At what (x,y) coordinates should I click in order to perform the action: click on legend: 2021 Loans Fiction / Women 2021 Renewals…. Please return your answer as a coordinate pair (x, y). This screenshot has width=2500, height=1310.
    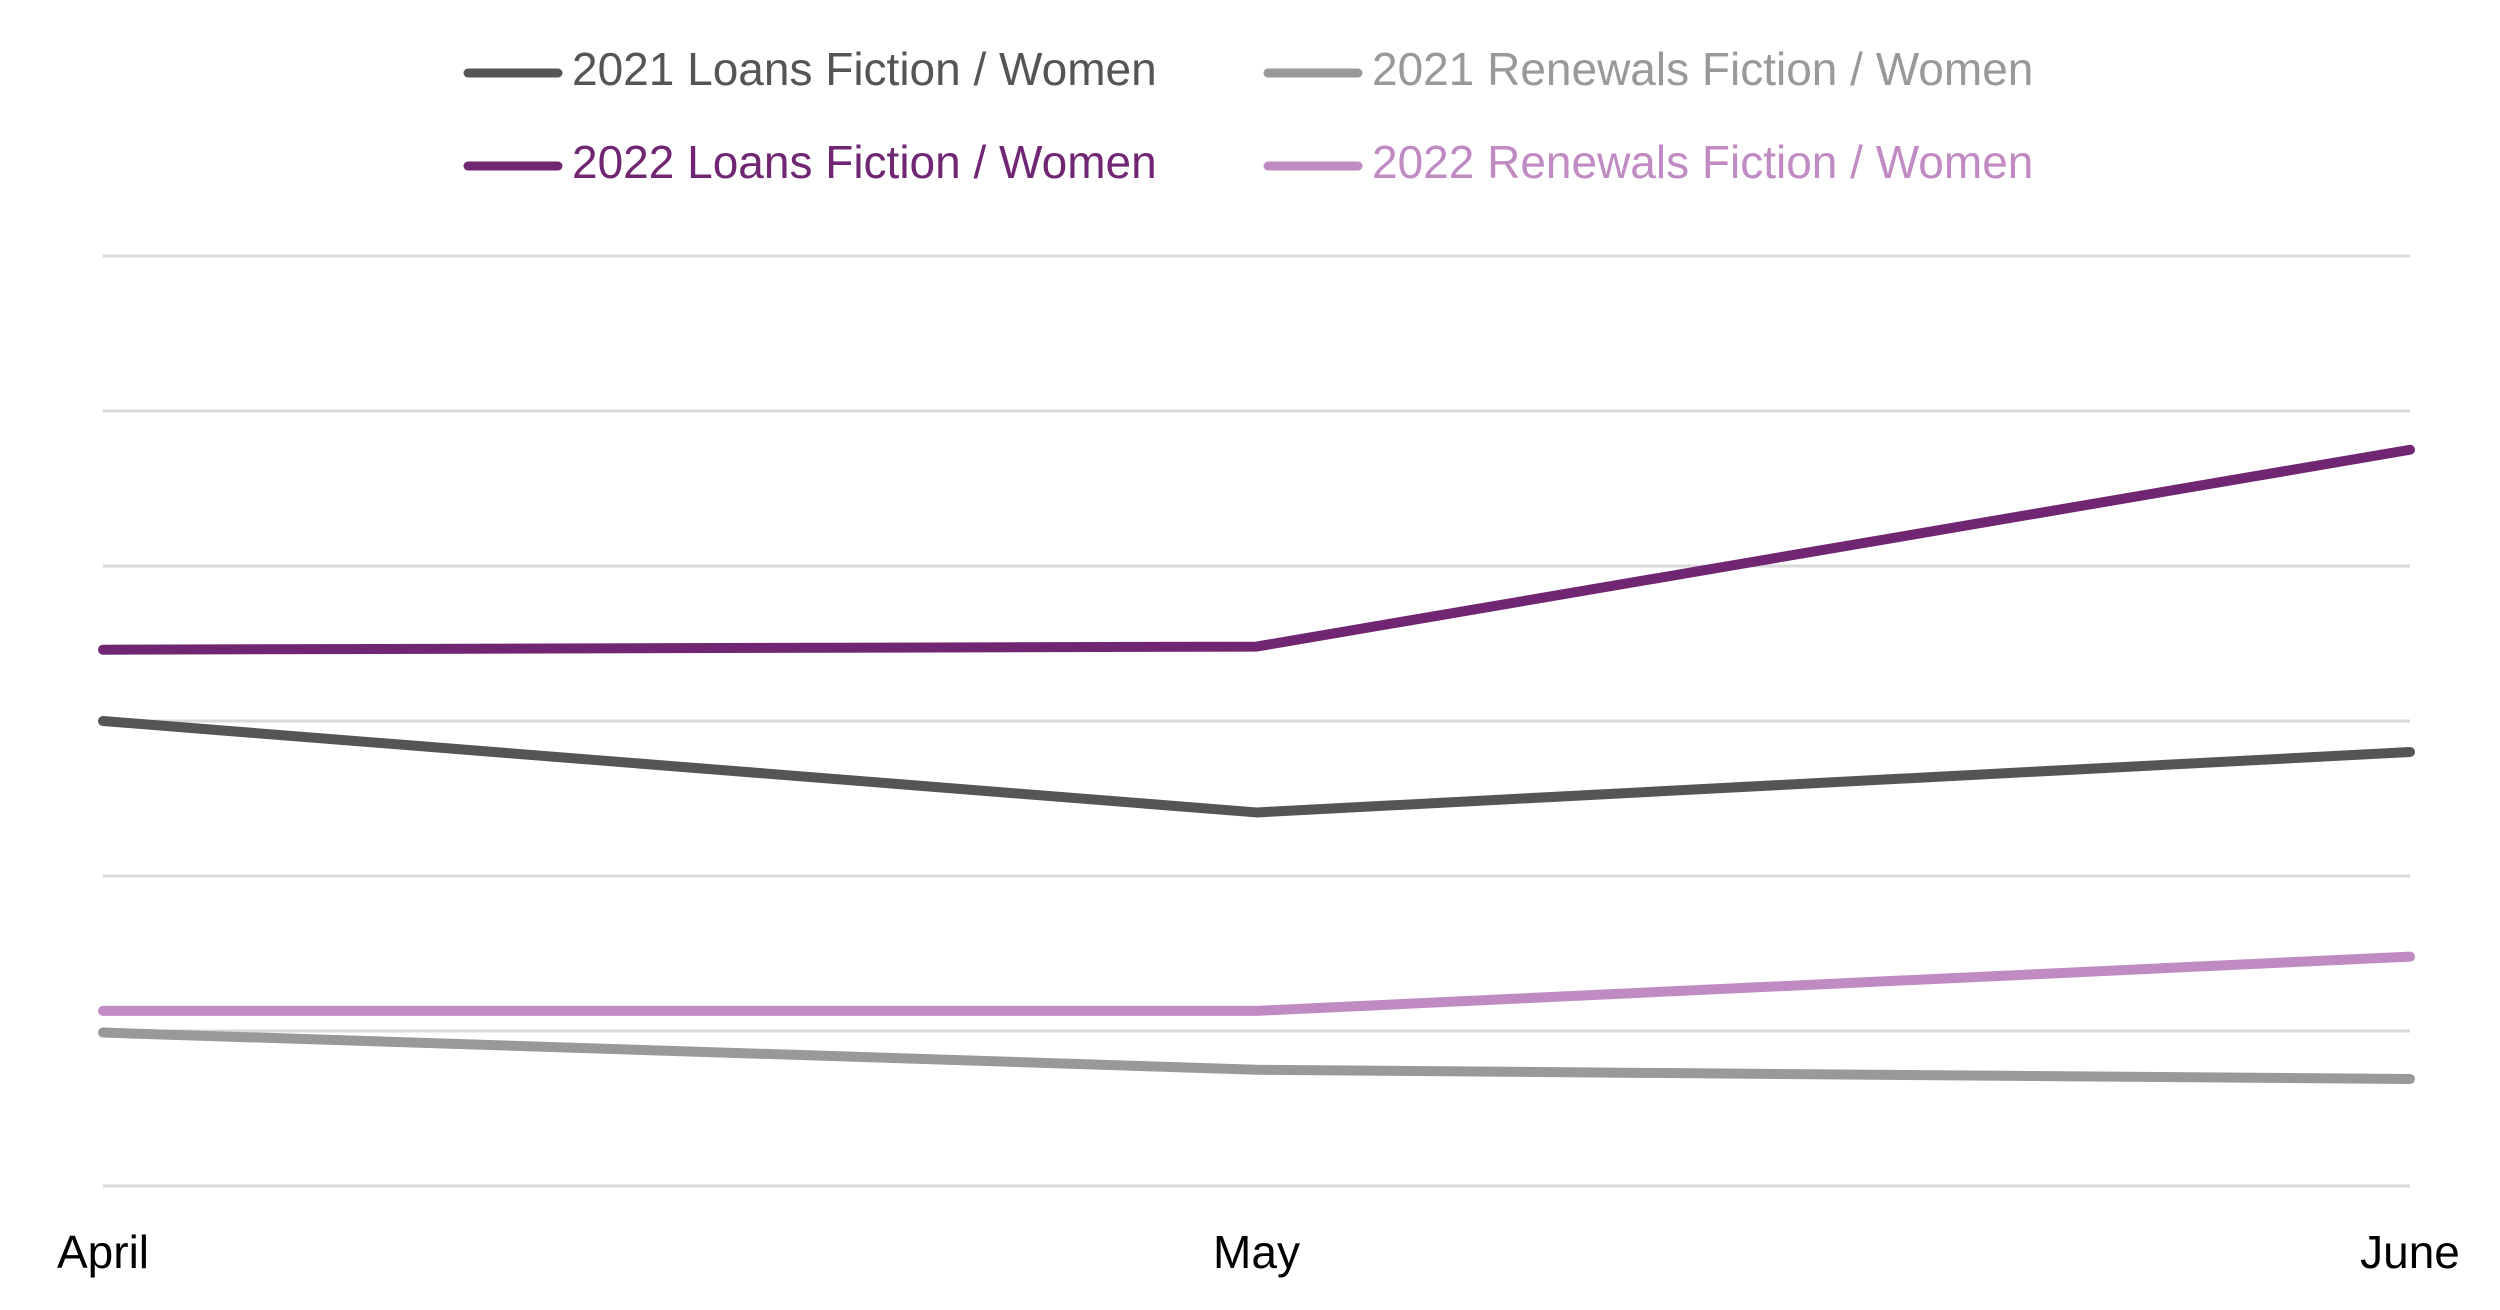
    Looking at the image, I should click on (1248, 115).